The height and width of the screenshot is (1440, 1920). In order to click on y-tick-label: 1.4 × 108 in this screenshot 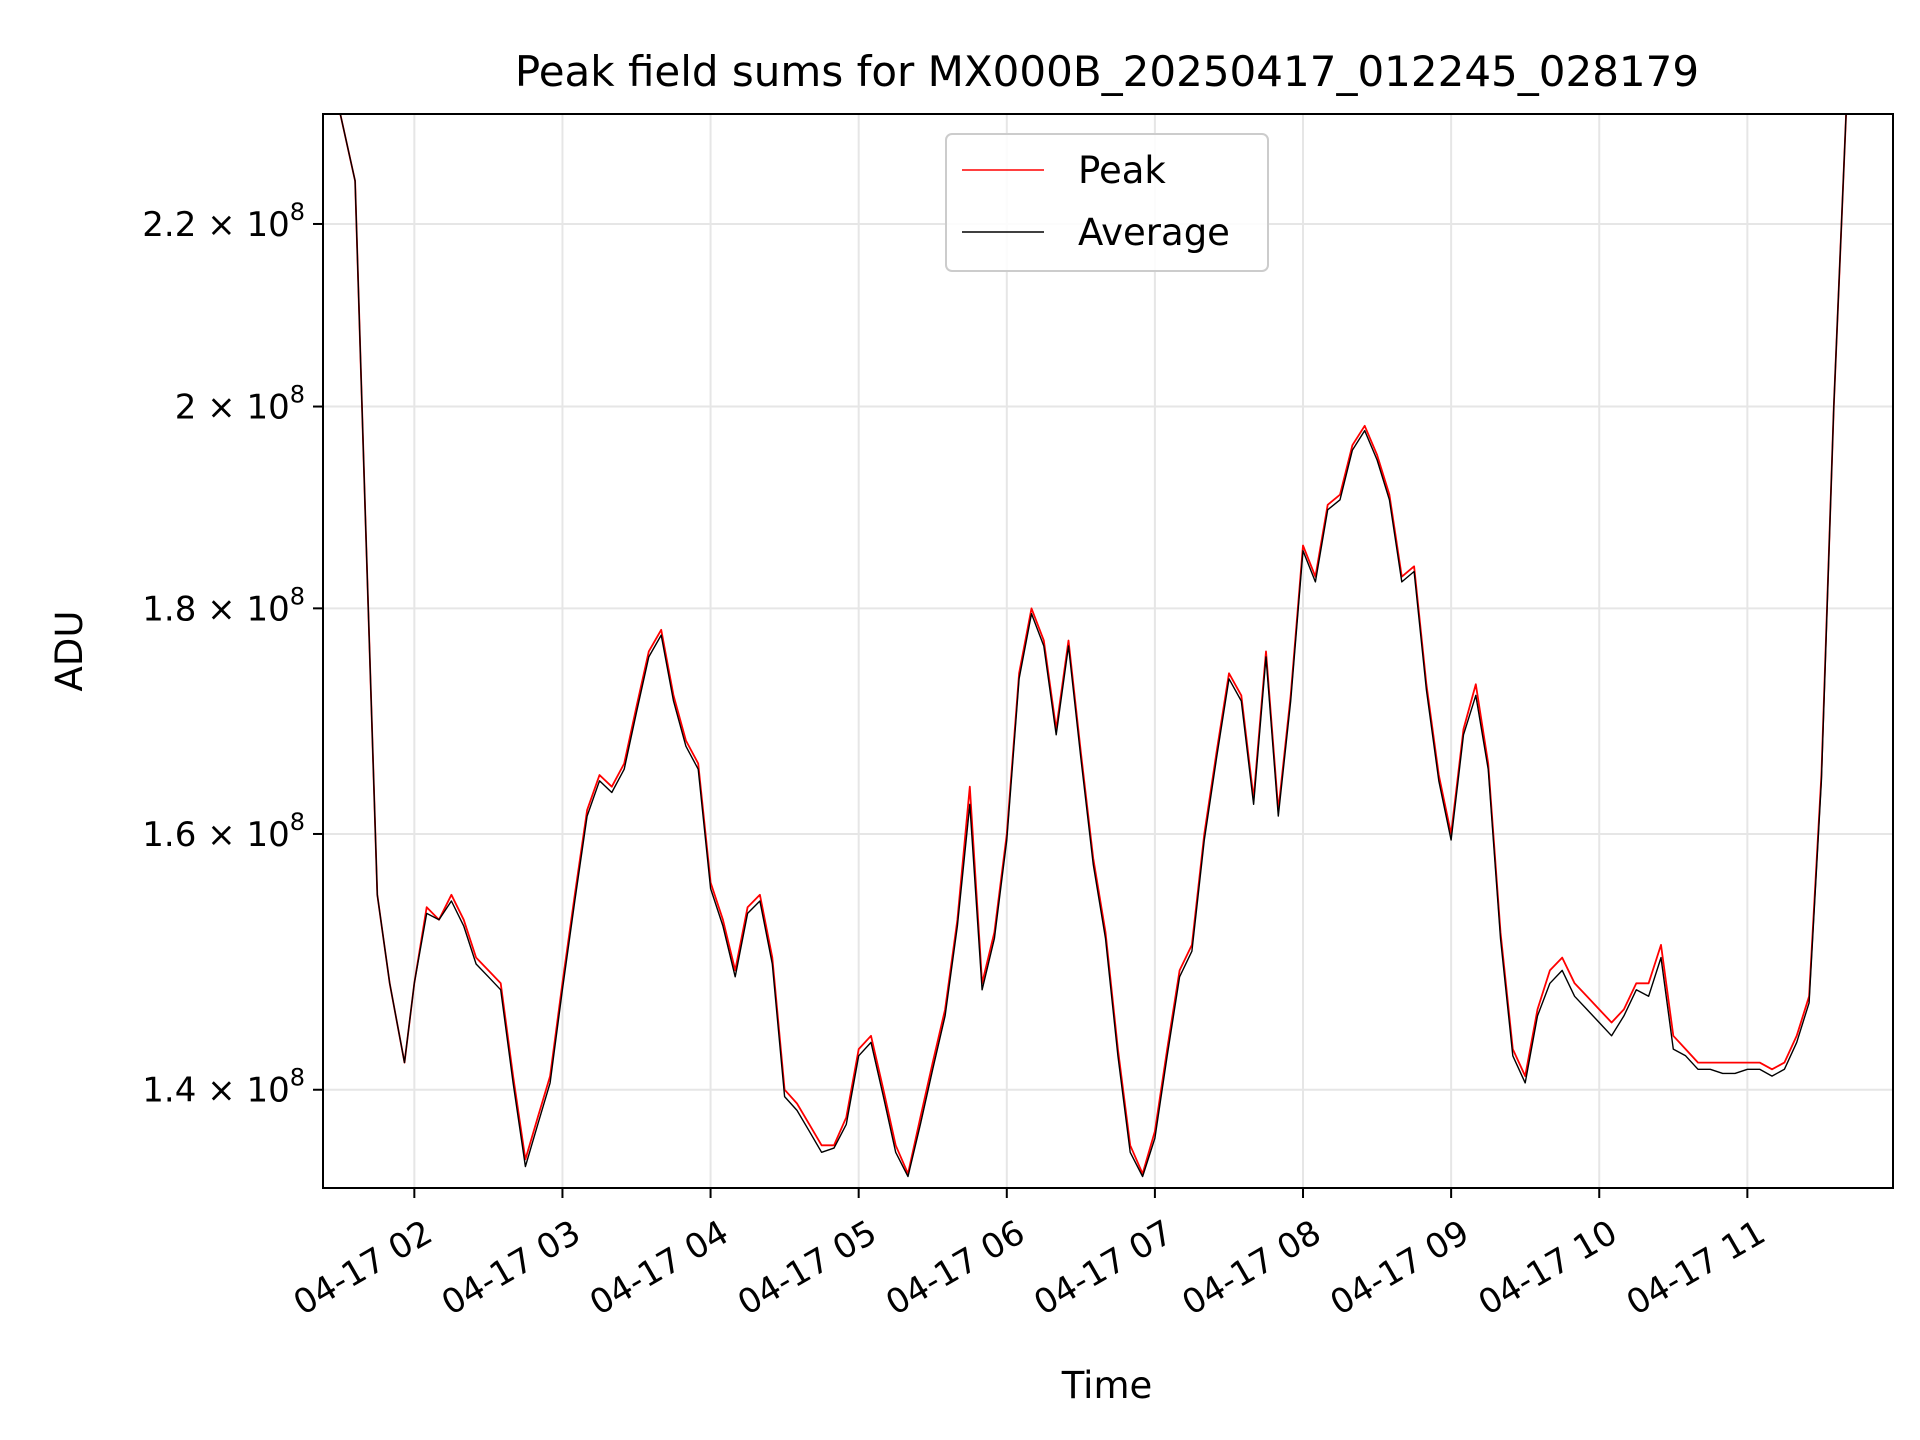, I will do `click(223, 1087)`.